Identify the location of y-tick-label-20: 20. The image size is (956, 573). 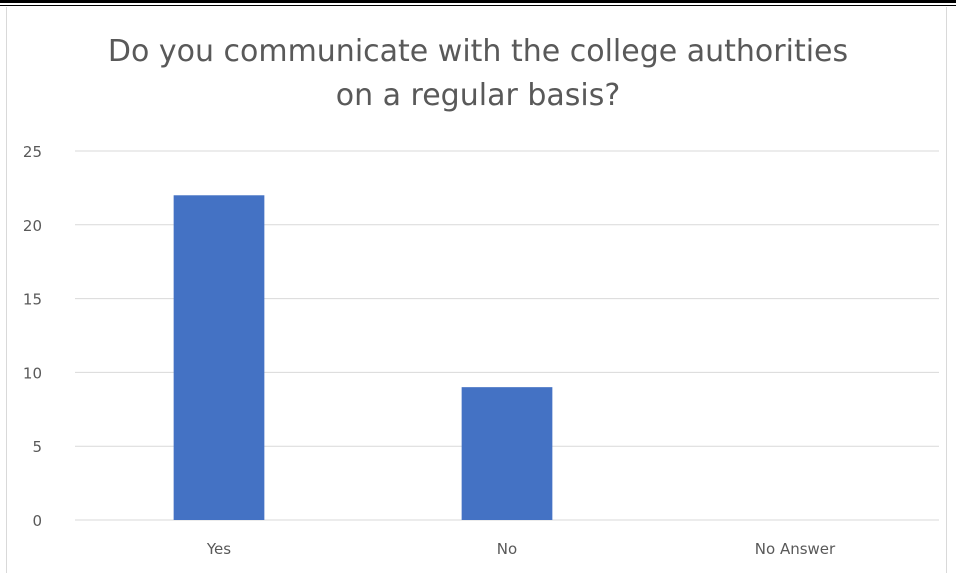
(32, 226).